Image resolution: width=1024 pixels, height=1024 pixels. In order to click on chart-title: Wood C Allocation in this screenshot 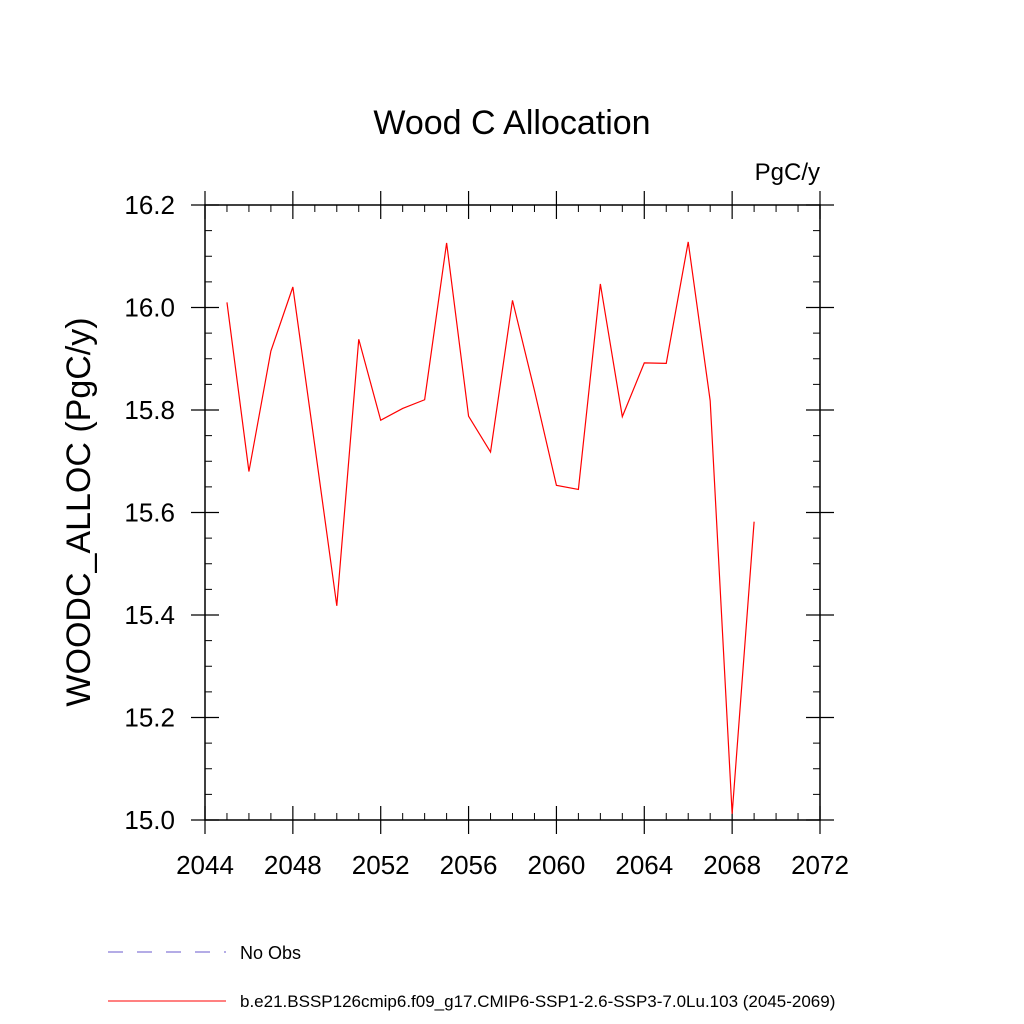, I will do `click(511, 123)`.